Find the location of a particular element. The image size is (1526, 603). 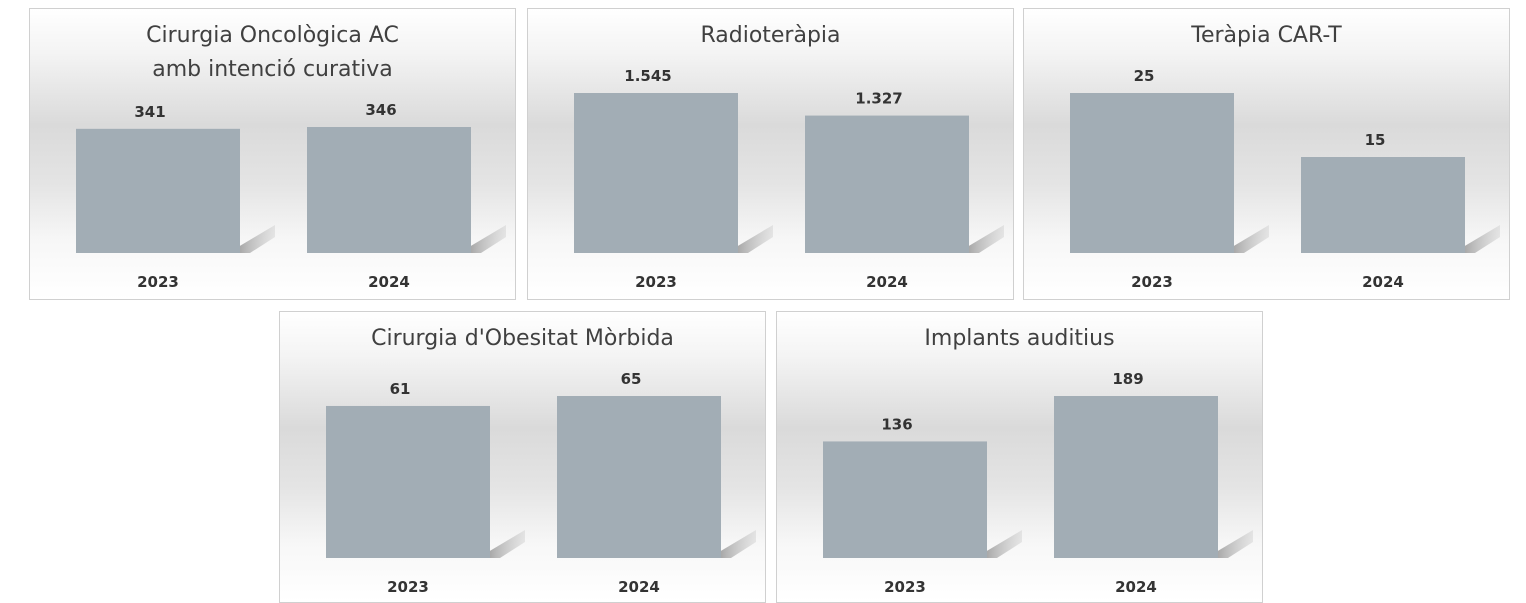

chart-title: Implants auditius is located at coordinates (1019, 338).